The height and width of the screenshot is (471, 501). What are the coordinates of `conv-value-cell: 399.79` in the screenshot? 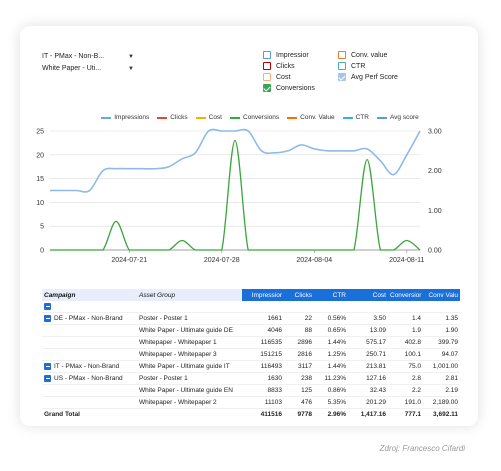 It's located at (441, 342).